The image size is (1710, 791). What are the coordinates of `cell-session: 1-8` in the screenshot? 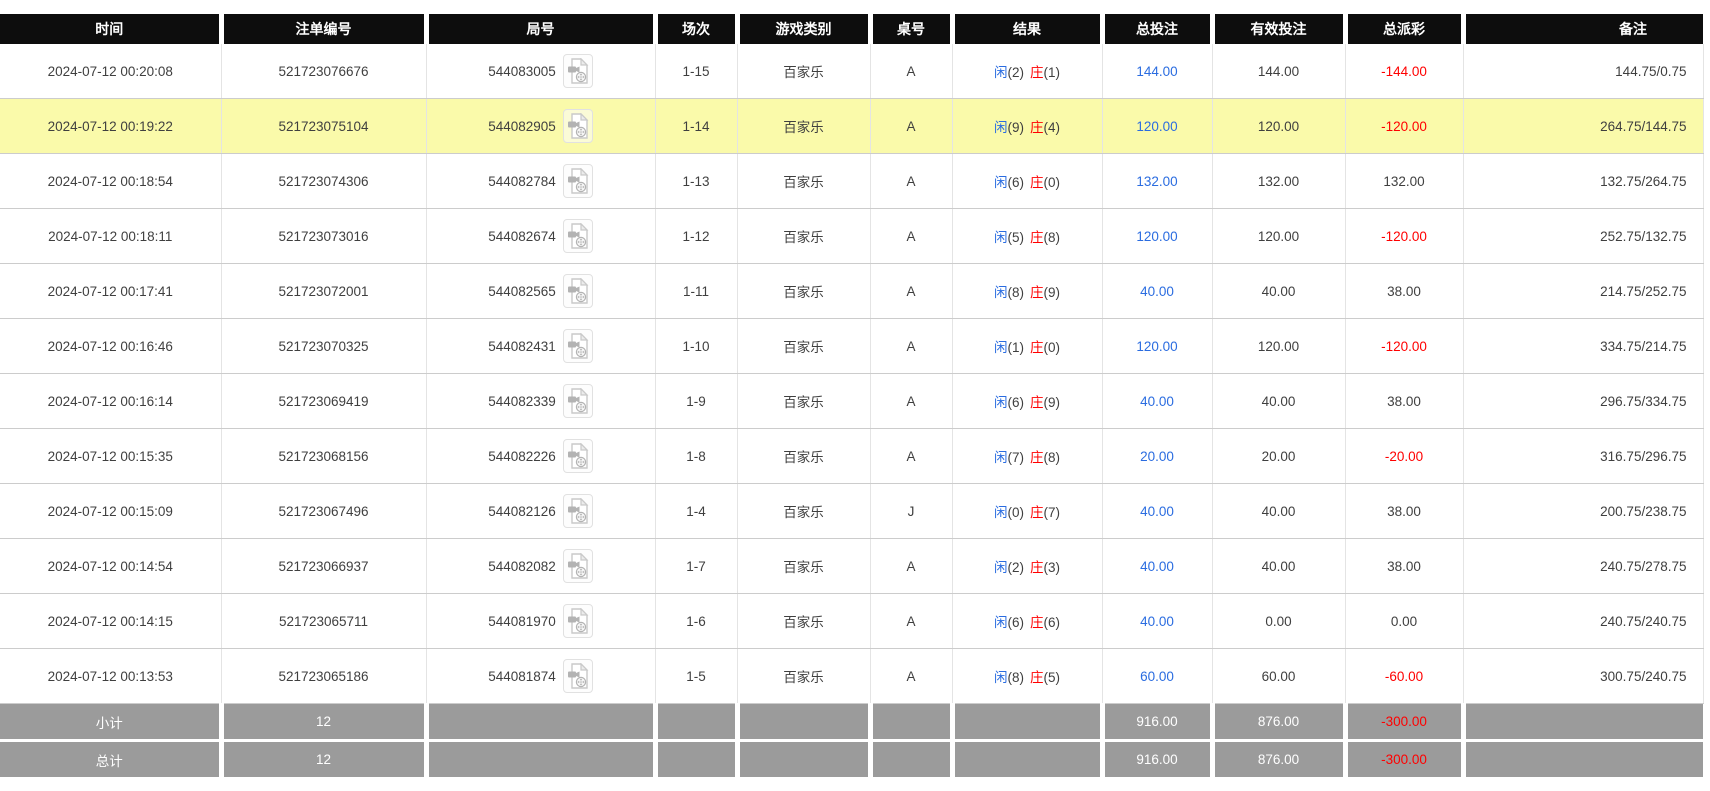 It's located at (695, 456).